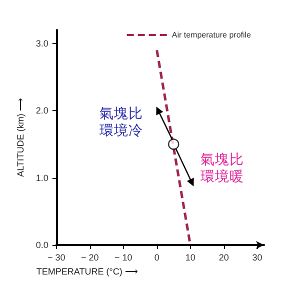 Image resolution: width=284 pixels, height=288 pixels. I want to click on legend-label: Air temperature profile, so click(212, 35).